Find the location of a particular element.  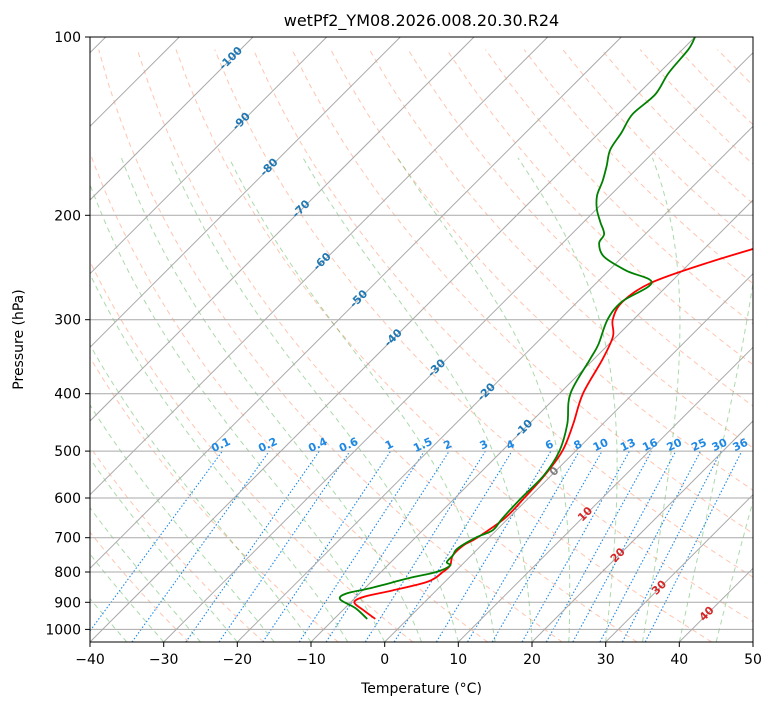

x-tick-label: 0 is located at coordinates (384, 660).